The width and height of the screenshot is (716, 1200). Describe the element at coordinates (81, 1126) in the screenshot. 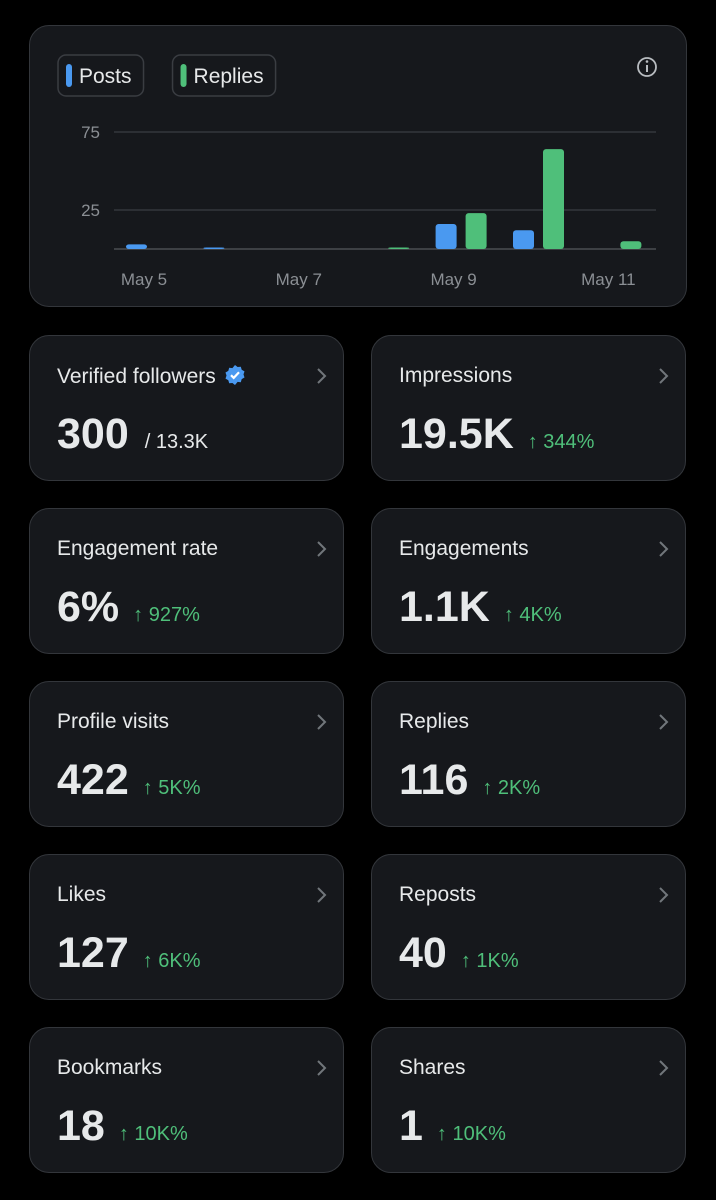

I see `card-value-number: 18` at that location.